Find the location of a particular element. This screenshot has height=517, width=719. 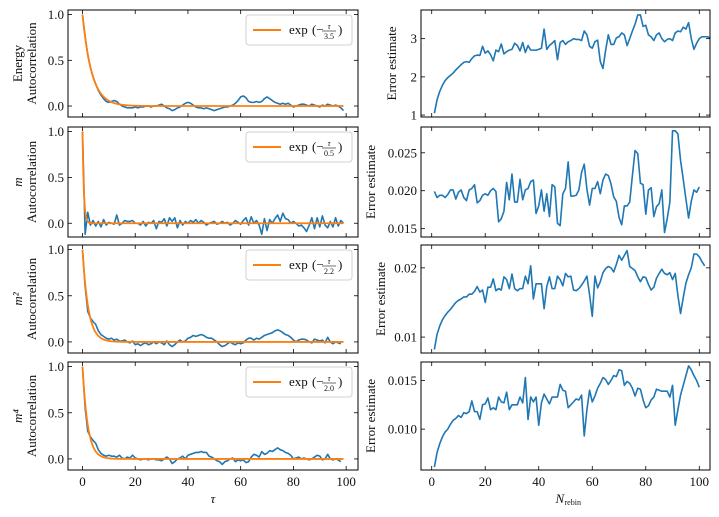

y-tick-label: 0.02 is located at coordinates (405, 267).